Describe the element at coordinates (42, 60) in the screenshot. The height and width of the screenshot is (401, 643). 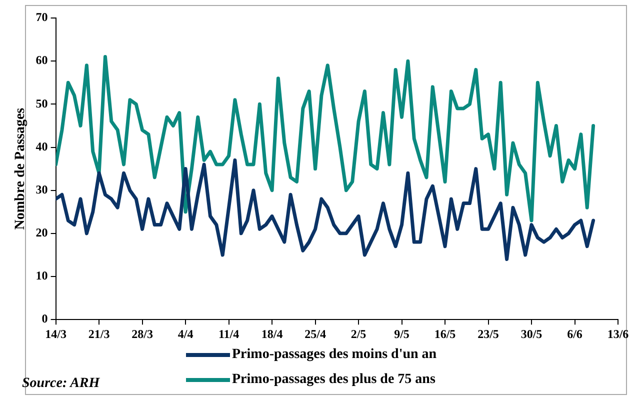
I see `y-tick-label: 60` at that location.